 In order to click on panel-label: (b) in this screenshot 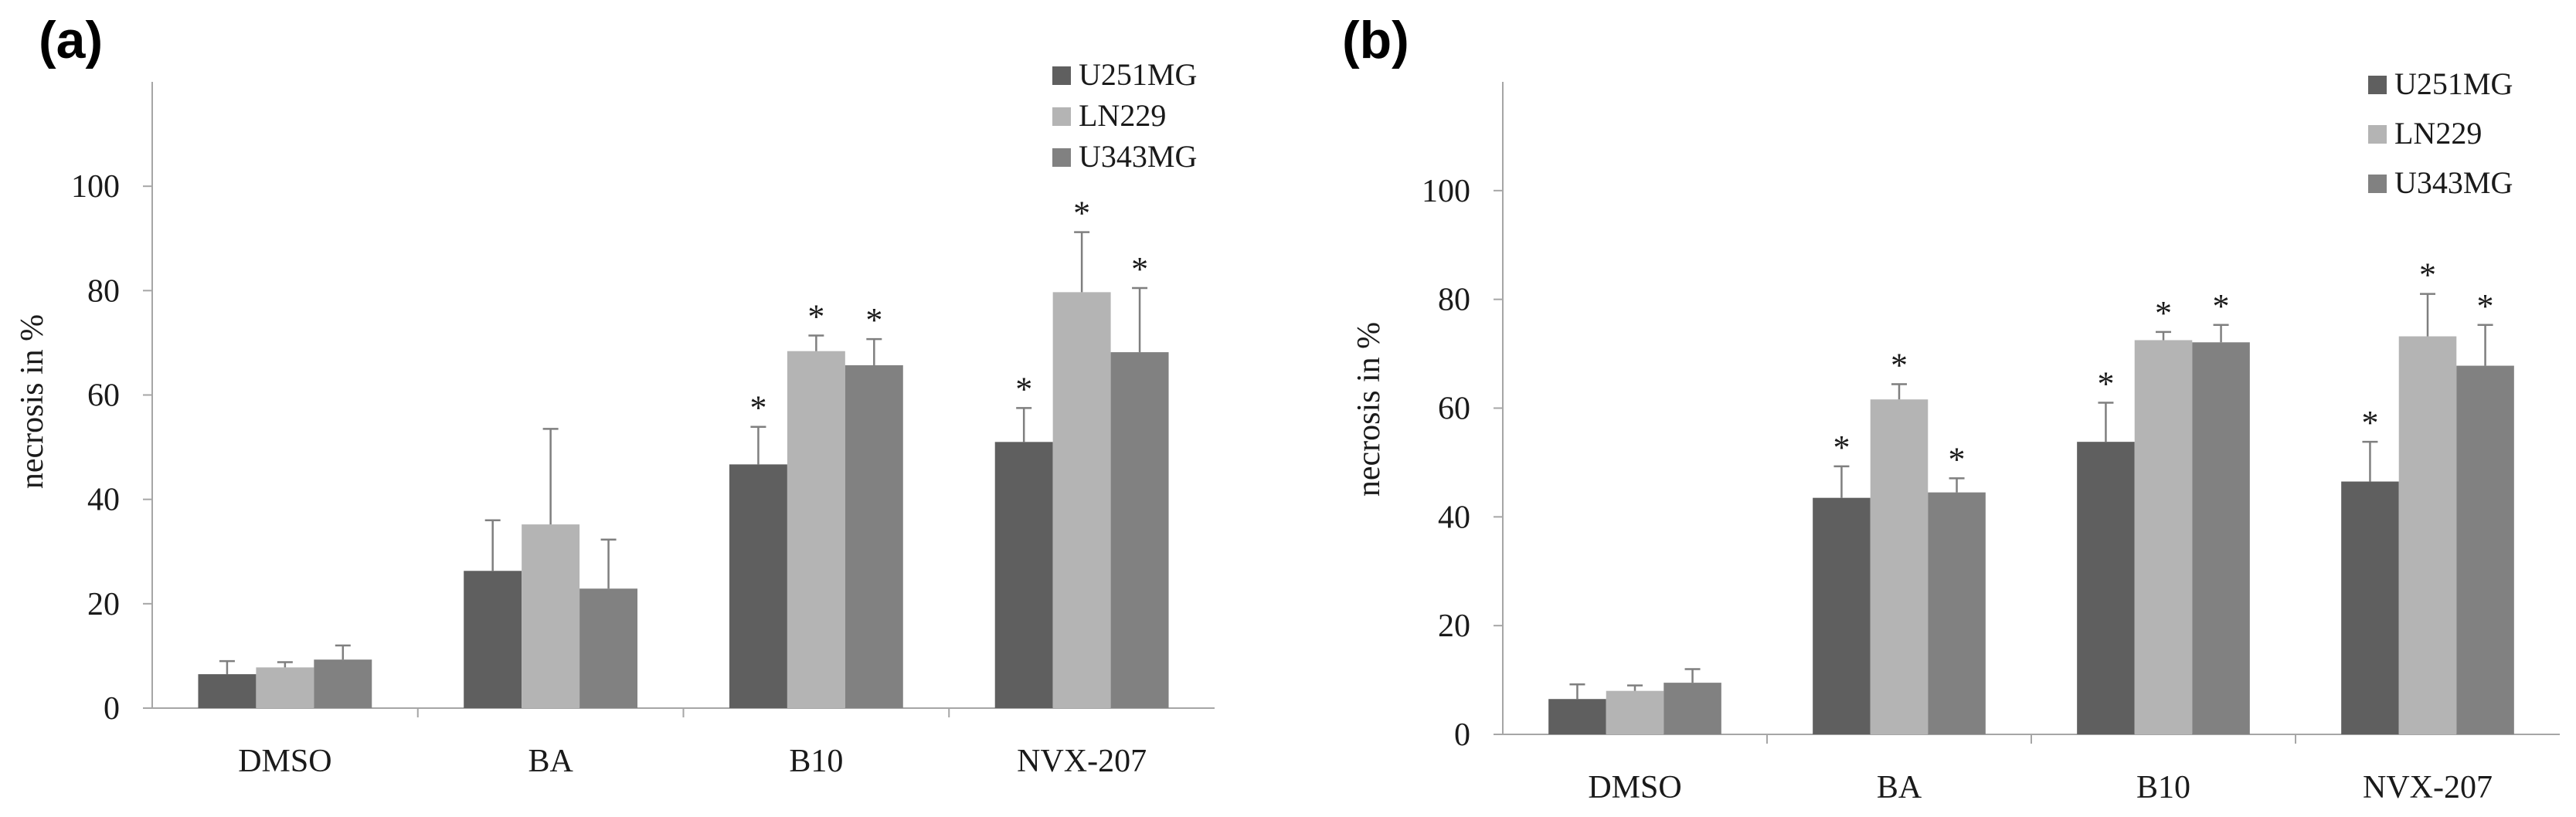, I will do `click(1375, 40)`.